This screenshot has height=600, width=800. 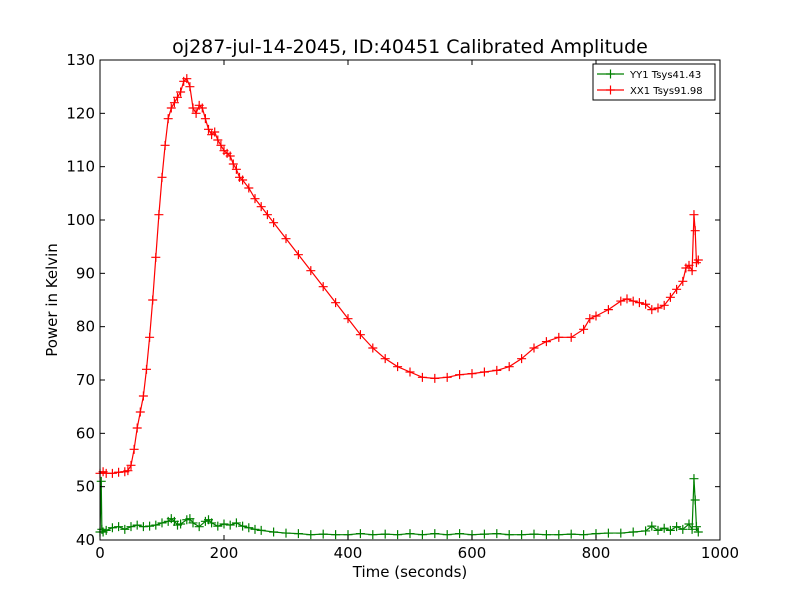 I want to click on x-axis-label: Time (seconds), so click(x=410, y=572).